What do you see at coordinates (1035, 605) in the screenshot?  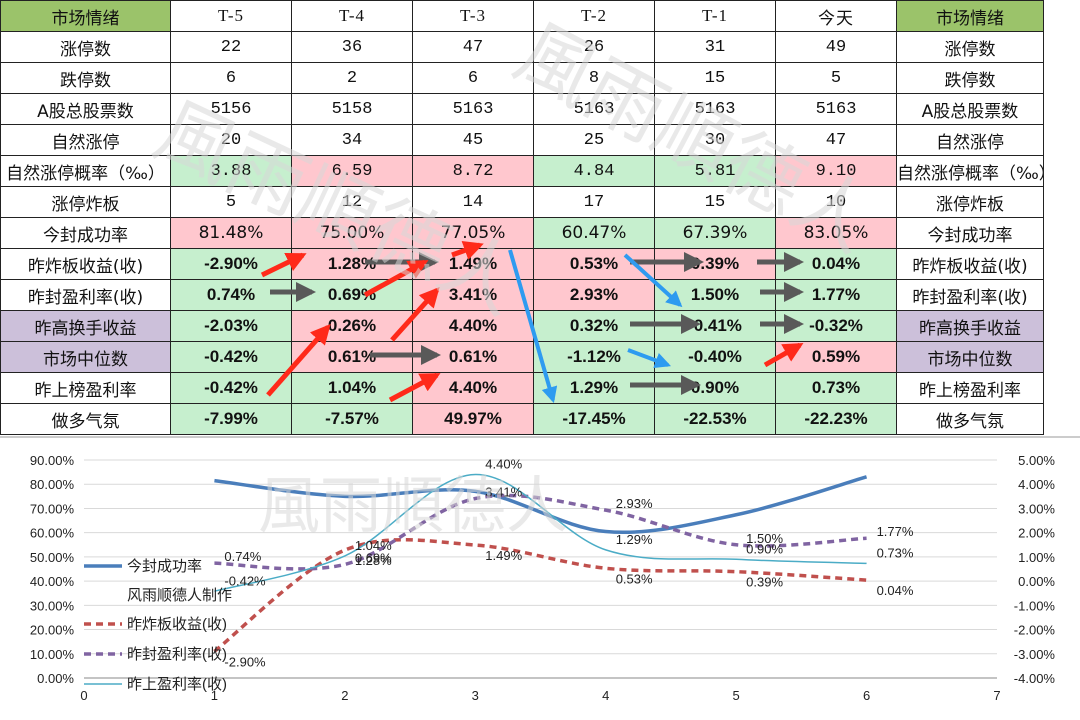 I see `y-right-tick-label: -1.00%` at bounding box center [1035, 605].